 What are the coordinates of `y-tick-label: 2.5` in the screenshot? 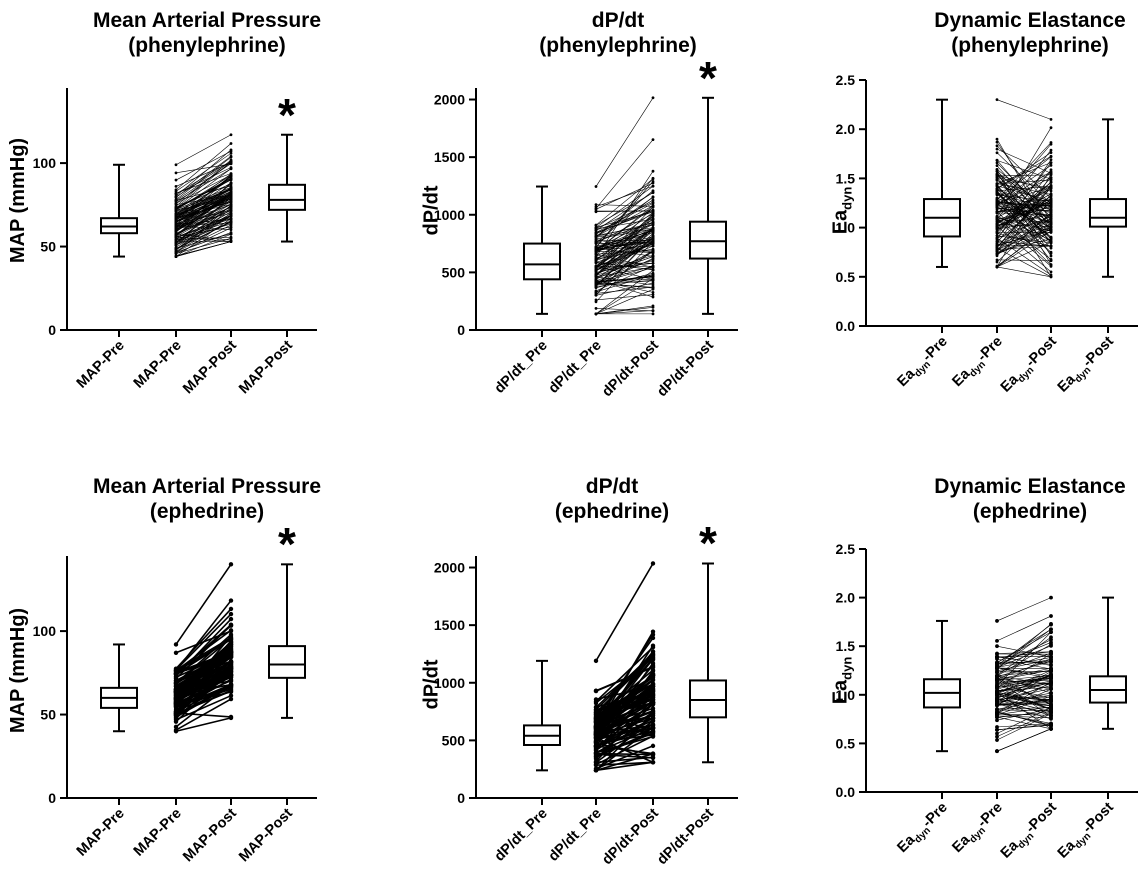 It's located at (846, 80).